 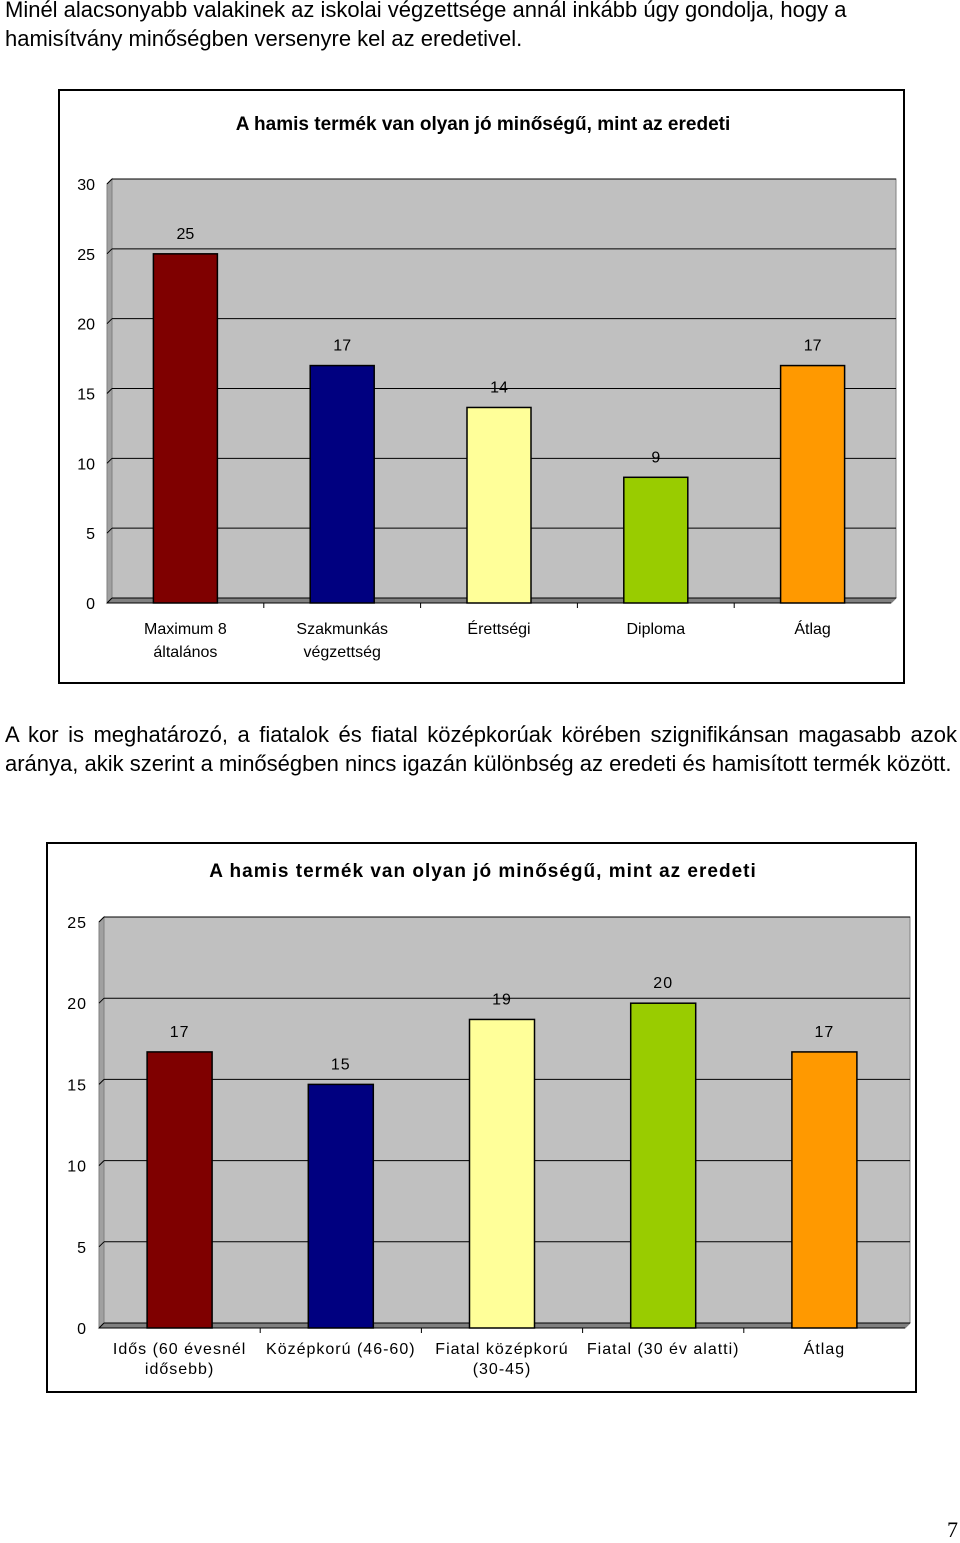 I want to click on chart1-data-label-2: 17, so click(x=342, y=346).